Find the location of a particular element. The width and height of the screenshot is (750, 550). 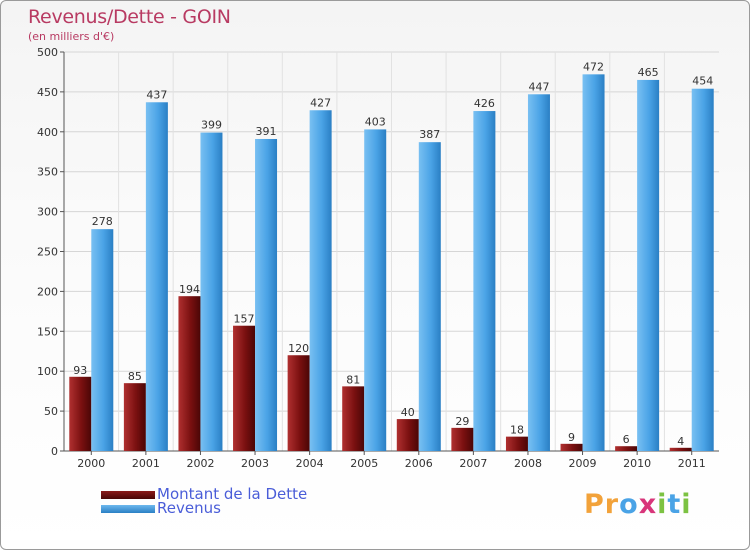

x-tick-label: 2005 is located at coordinates (364, 463).